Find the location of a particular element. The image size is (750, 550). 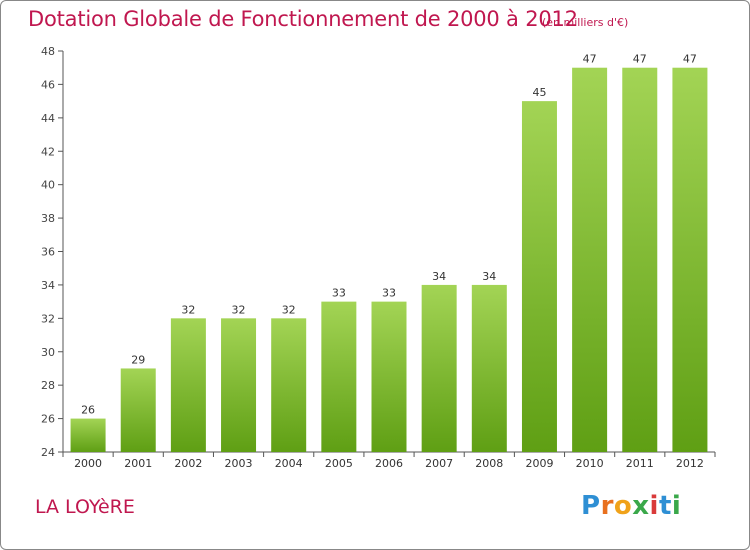

x-tick-label: 2009 is located at coordinates (539, 463).